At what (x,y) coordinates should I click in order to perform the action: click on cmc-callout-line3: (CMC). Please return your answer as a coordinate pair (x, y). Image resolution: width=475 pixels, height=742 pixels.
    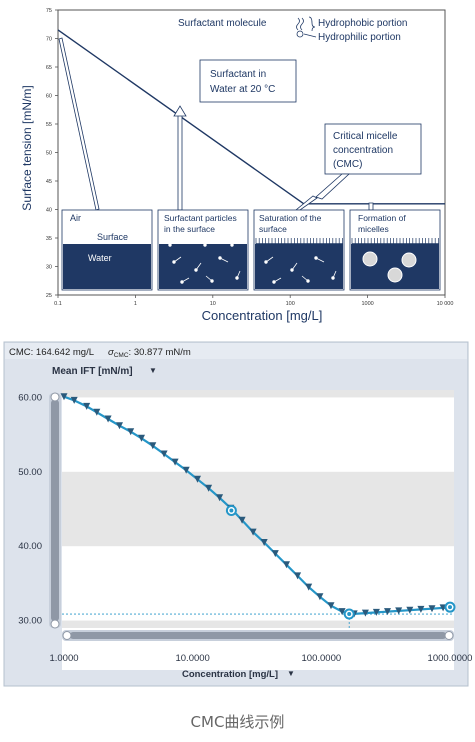
    Looking at the image, I should click on (347, 164).